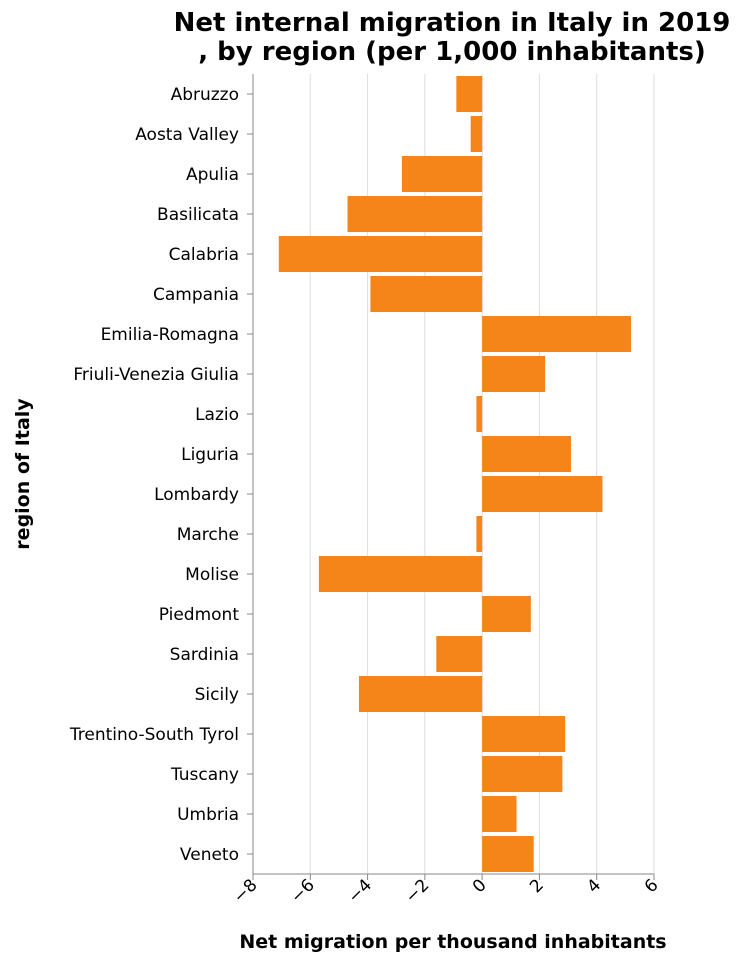 The image size is (738, 962). Describe the element at coordinates (442, 174) in the screenshot. I see `bar-apulia` at that location.